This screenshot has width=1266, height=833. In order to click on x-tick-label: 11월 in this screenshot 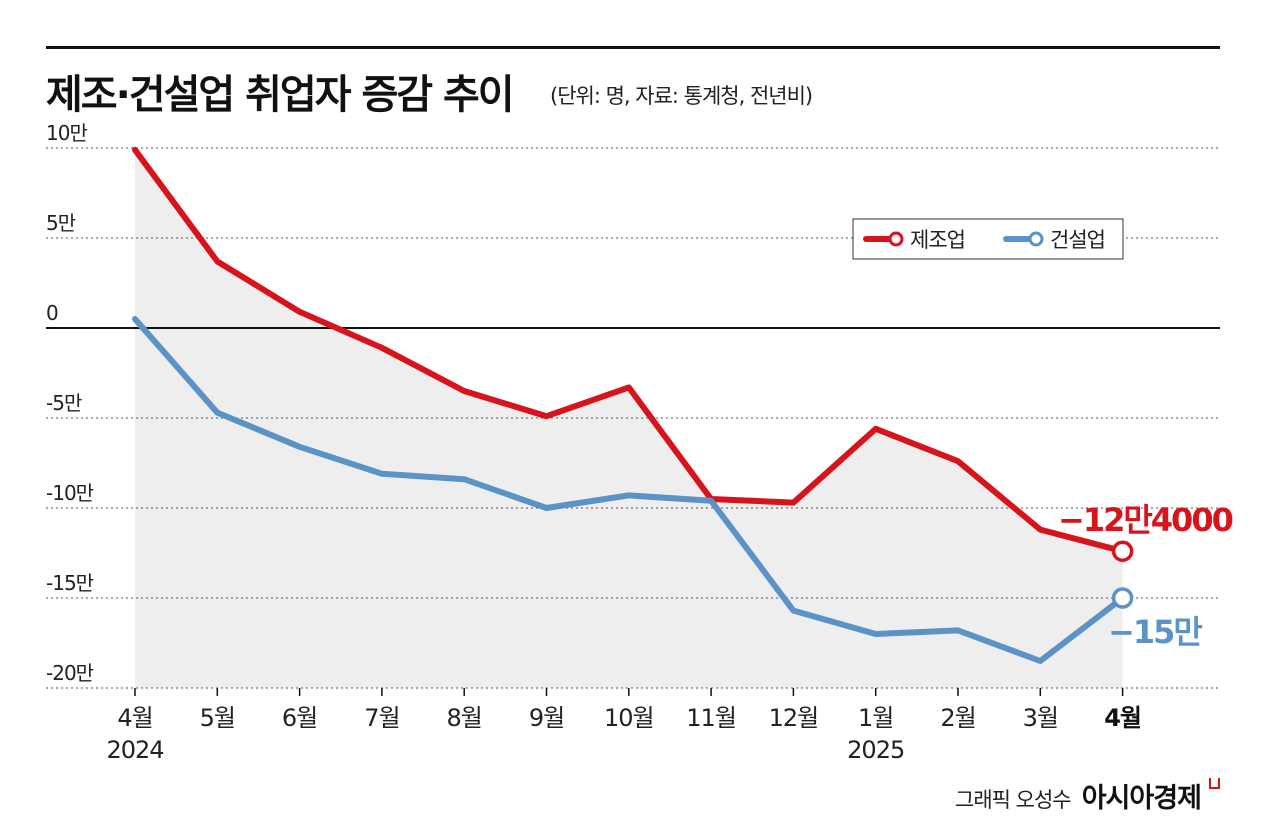, I will do `click(711, 718)`.